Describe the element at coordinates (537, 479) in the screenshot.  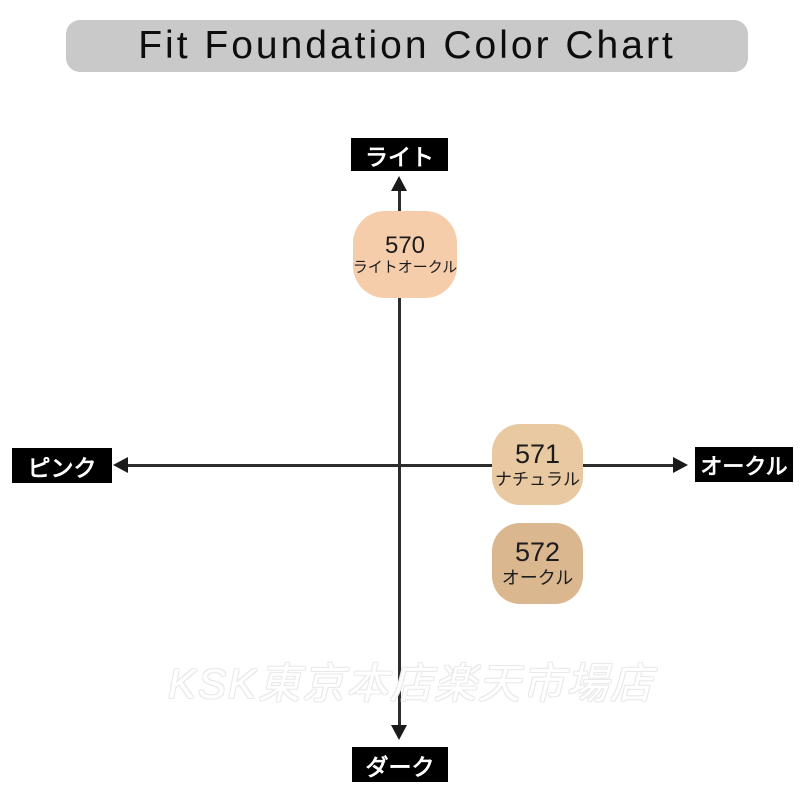
I see `shade-name: ナチュラル` at that location.